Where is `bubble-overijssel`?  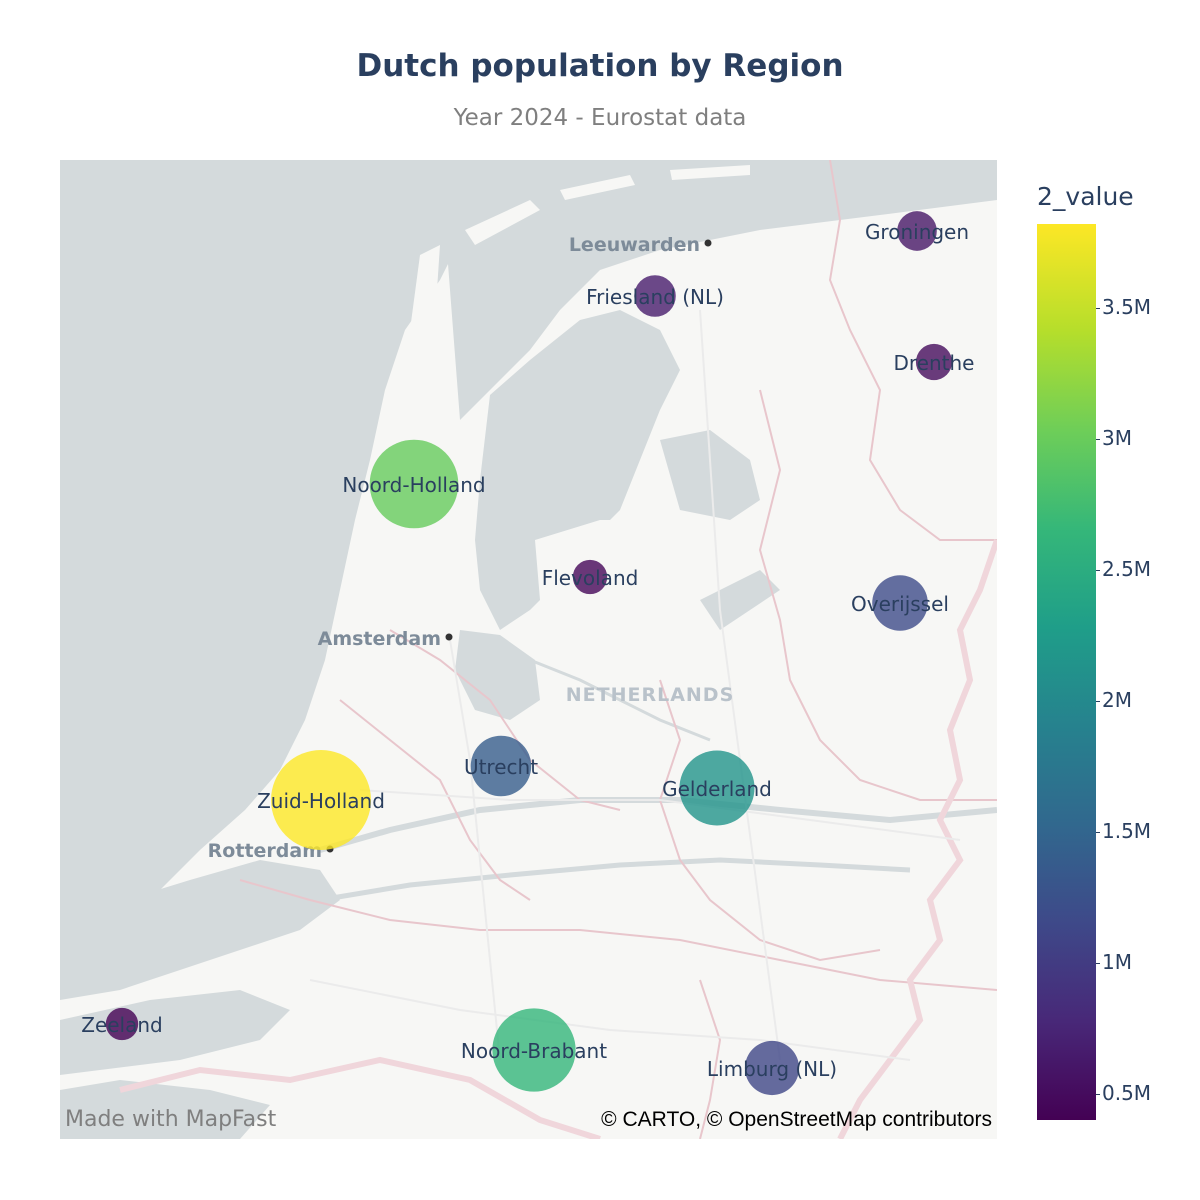 bubble-overijssel is located at coordinates (900, 603).